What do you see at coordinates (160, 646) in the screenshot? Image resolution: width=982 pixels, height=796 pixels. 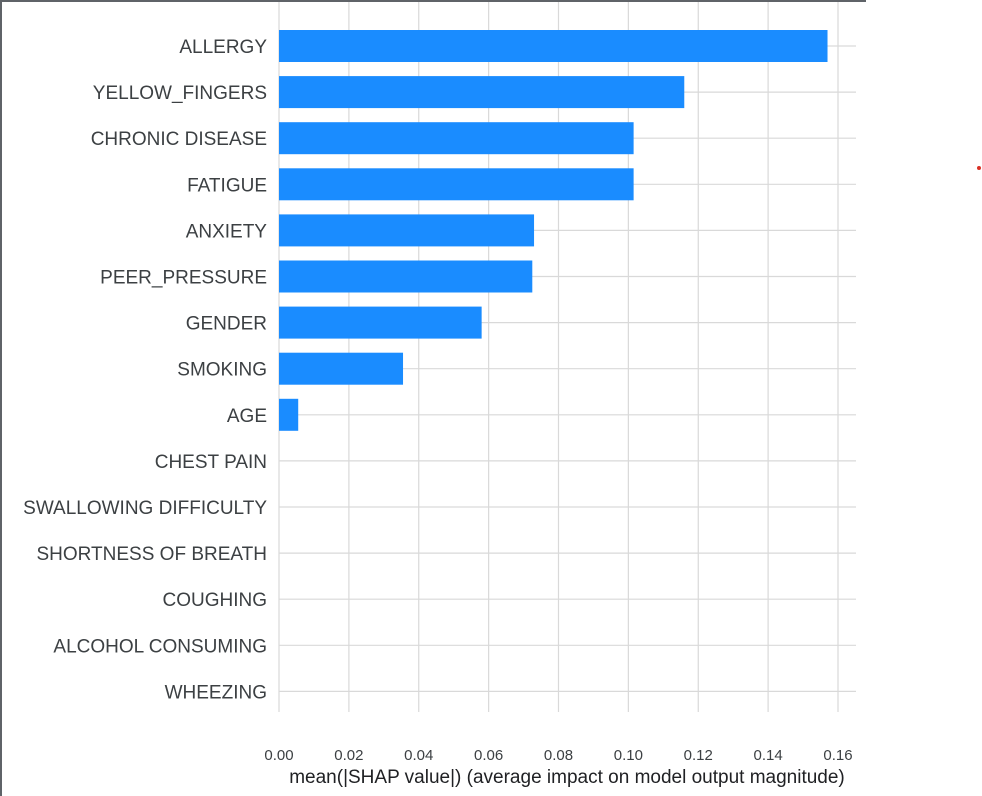 I see `category-label: ALCOHOL CONSUMING` at bounding box center [160, 646].